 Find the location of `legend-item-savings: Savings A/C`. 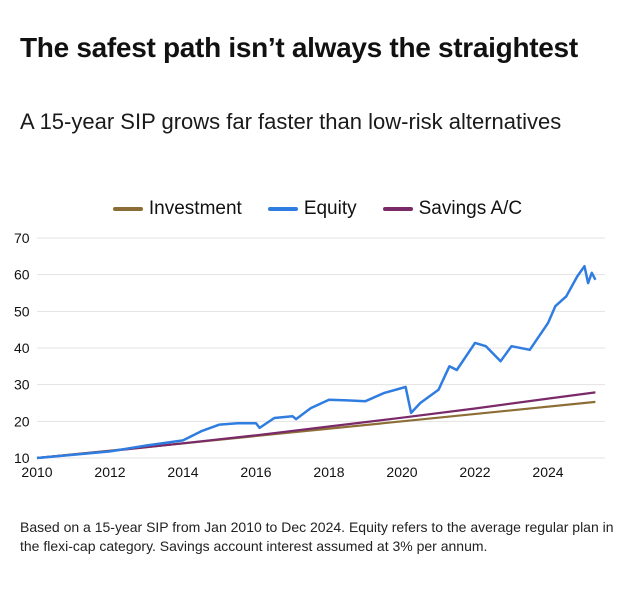

legend-item-savings: Savings A/C is located at coordinates (452, 209).